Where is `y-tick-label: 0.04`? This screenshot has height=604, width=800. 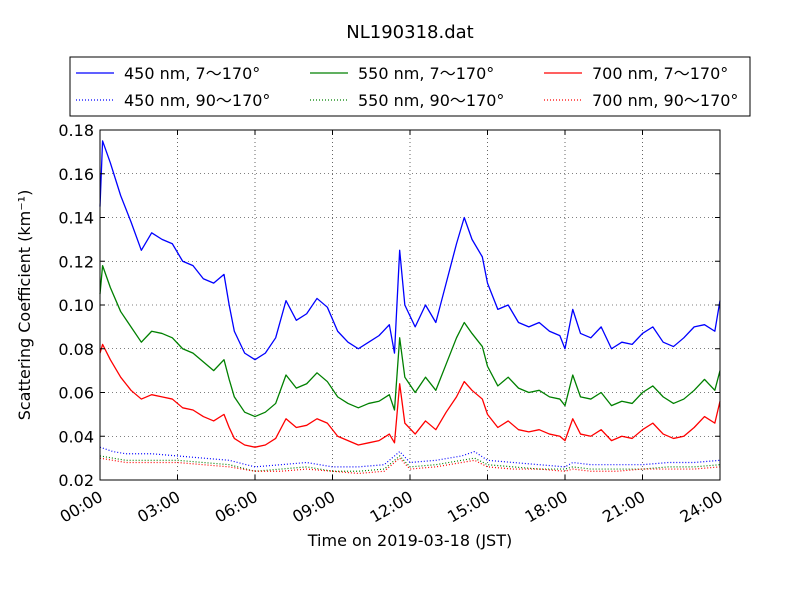
y-tick-label: 0.04 is located at coordinates (76, 436).